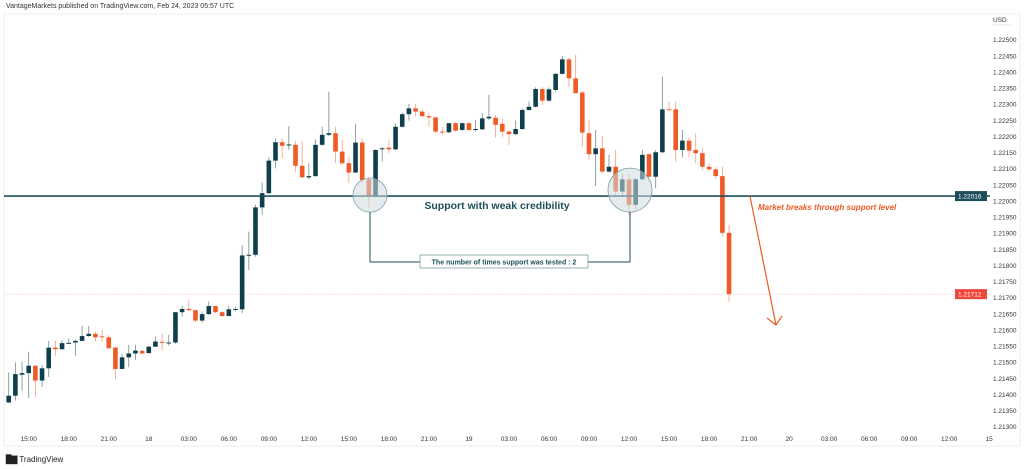  I want to click on y-tick-label: 1.21750, so click(1005, 282).